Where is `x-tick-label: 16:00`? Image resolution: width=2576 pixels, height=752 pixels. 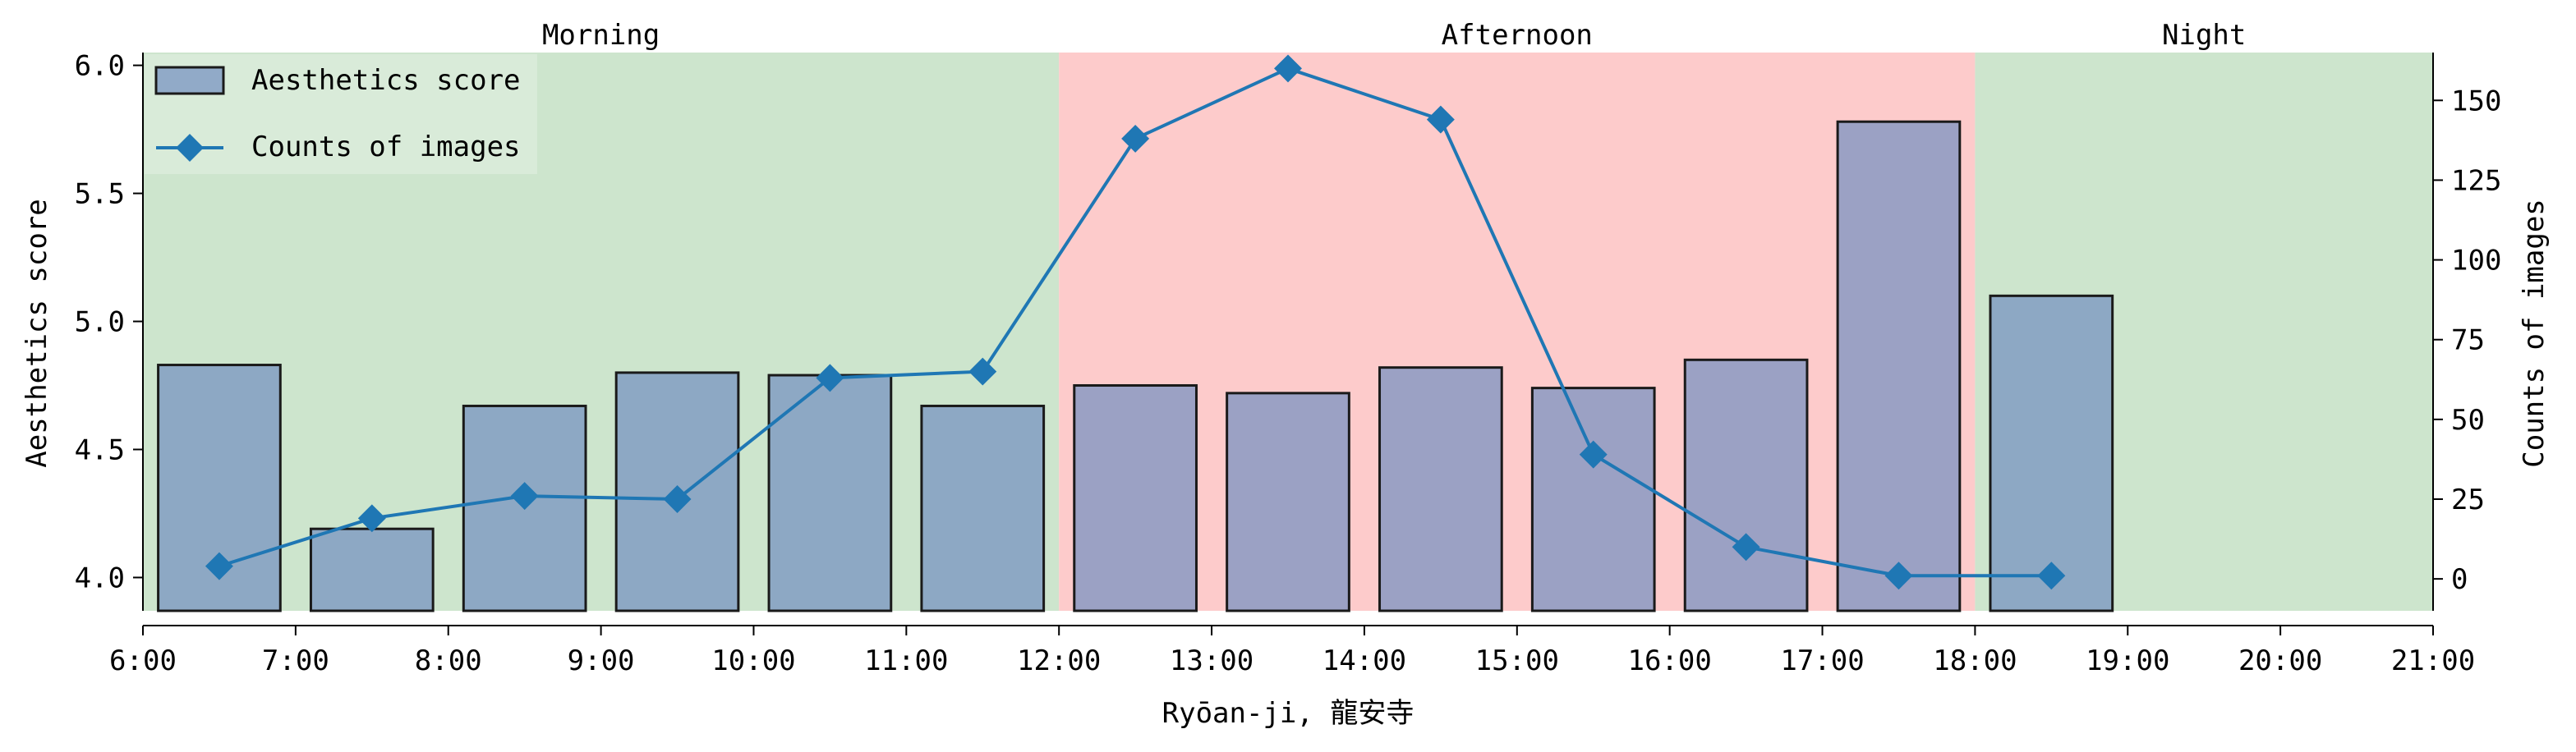
x-tick-label: 16:00 is located at coordinates (1669, 660).